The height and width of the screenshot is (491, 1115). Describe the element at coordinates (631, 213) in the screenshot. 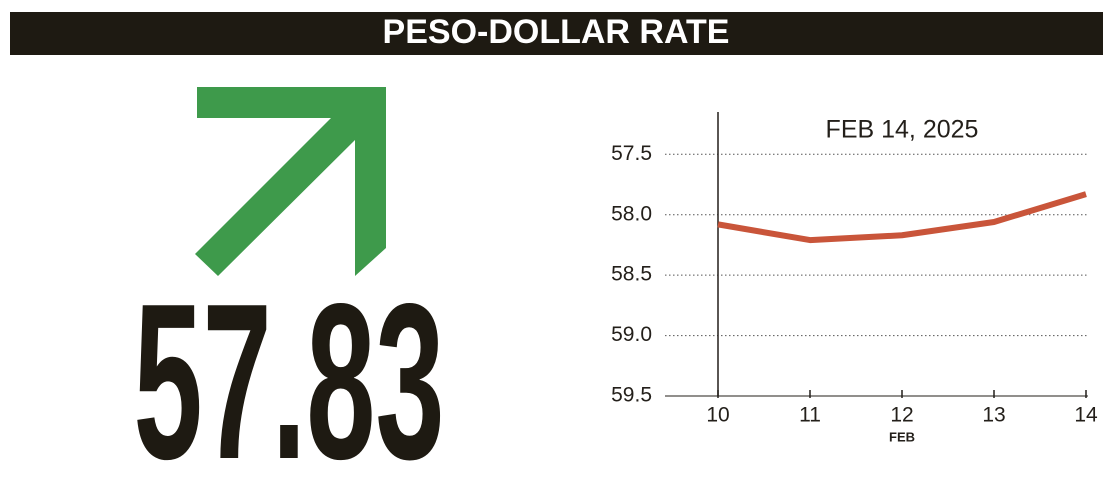

I see `y-tick-label: 58.0` at that location.